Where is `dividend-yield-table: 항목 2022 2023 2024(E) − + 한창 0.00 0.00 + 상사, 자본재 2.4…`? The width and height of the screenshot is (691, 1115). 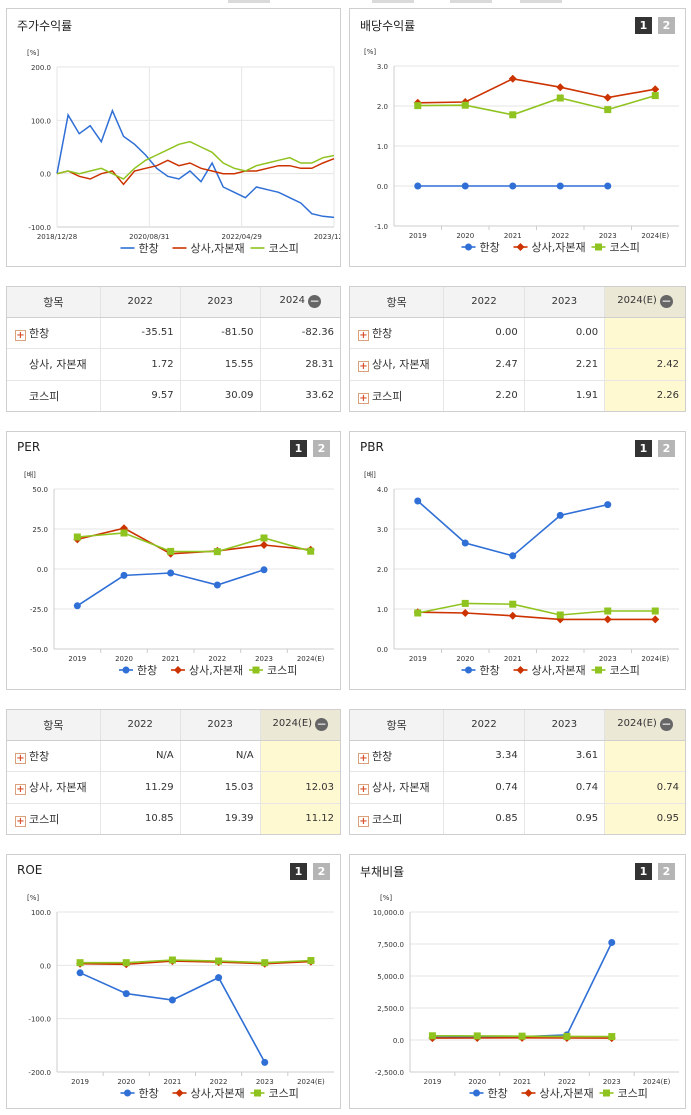 dividend-yield-table: 항목 2022 2023 2024(E) − + 한창 0.00 0.00 + 상사, 자본재 2.4… is located at coordinates (517, 349).